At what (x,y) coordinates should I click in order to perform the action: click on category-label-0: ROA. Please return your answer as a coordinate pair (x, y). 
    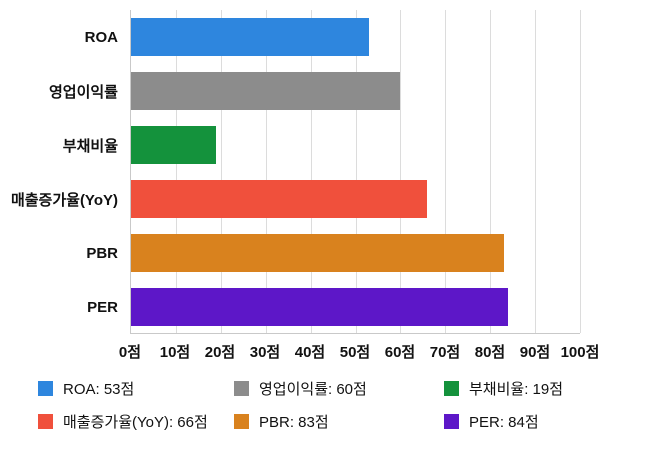
    Looking at the image, I should click on (101, 37).